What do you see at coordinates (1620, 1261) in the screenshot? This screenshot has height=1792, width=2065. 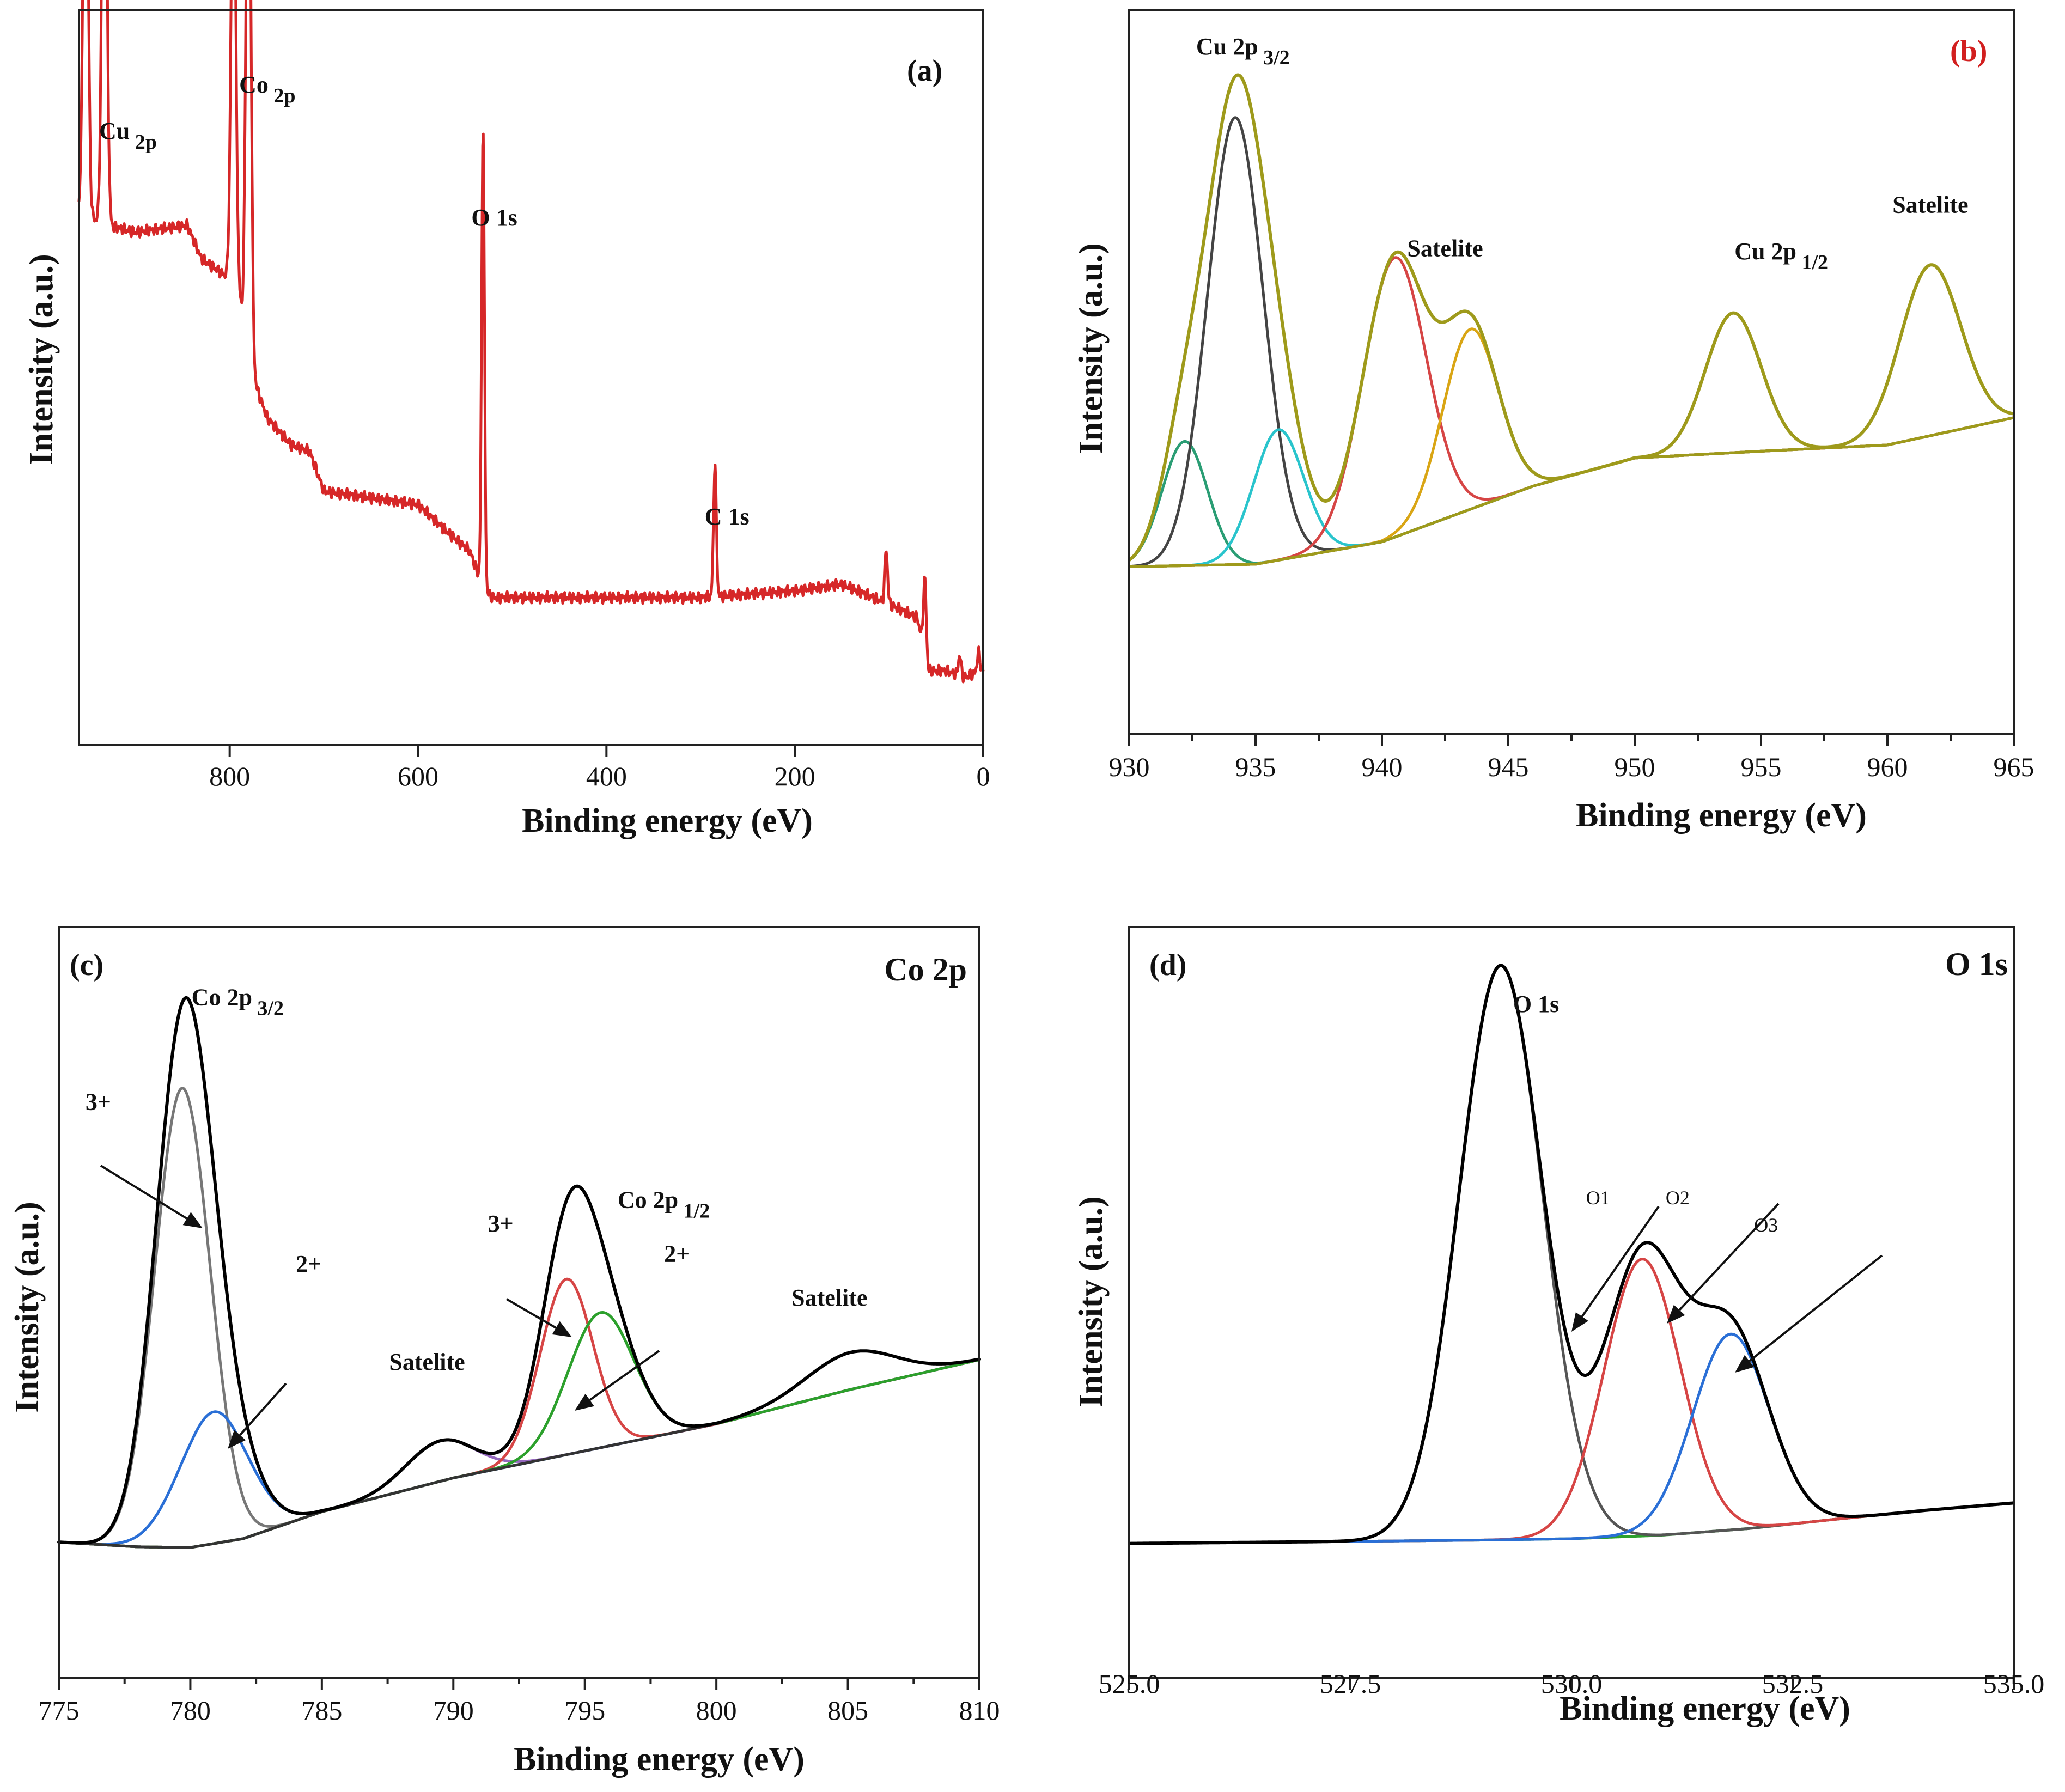 I see `panel-d-arrow-o1` at bounding box center [1620, 1261].